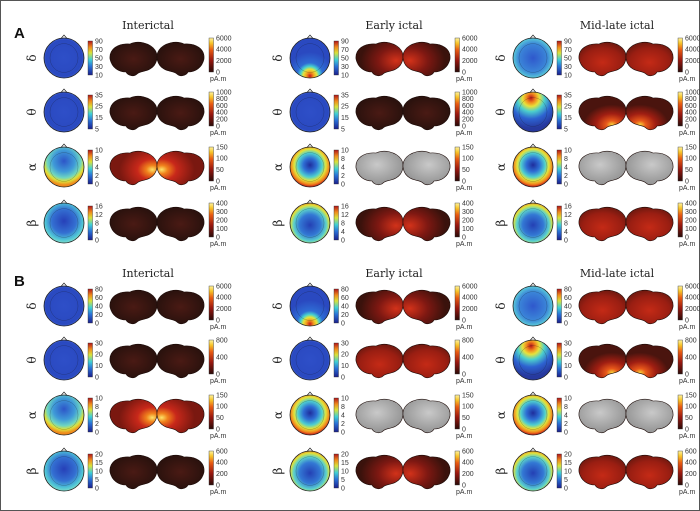  What do you see at coordinates (32, 167) in the screenshot?
I see `band-label: α` at bounding box center [32, 167].